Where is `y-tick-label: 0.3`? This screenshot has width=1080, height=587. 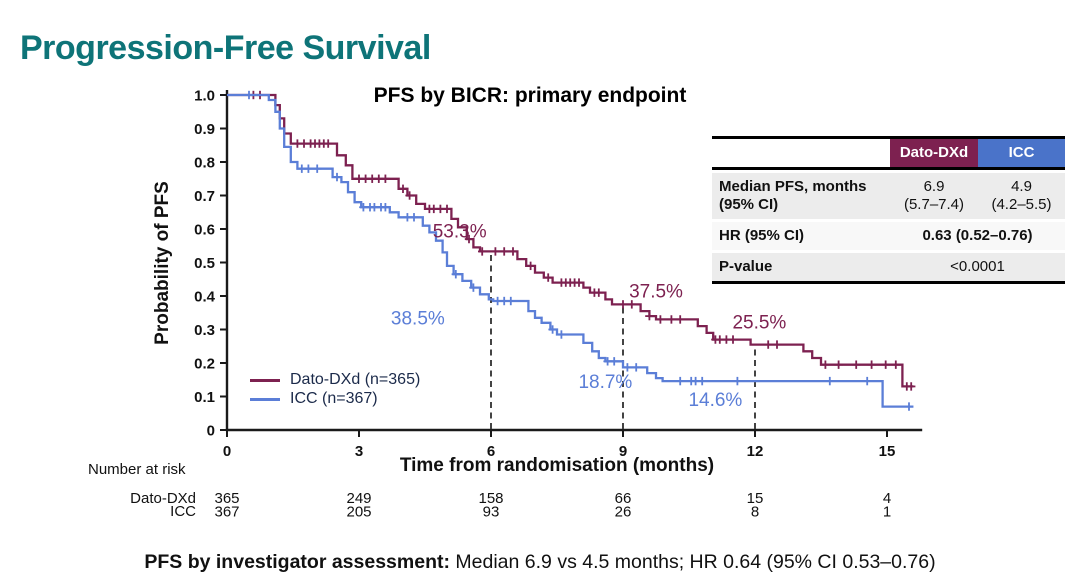 y-tick-label: 0.3 is located at coordinates (204, 330).